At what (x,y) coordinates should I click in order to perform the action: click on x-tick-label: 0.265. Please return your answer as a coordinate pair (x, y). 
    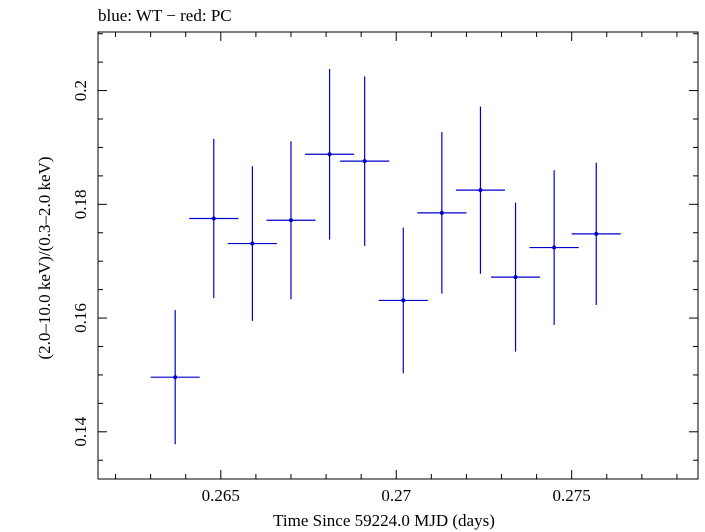
    Looking at the image, I should click on (221, 495).